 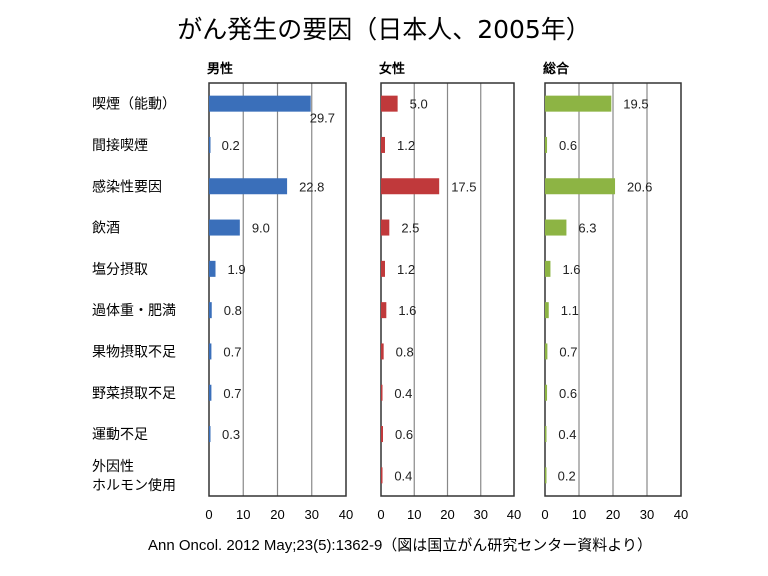 I want to click on data-label: 2.5, so click(x=410, y=228).